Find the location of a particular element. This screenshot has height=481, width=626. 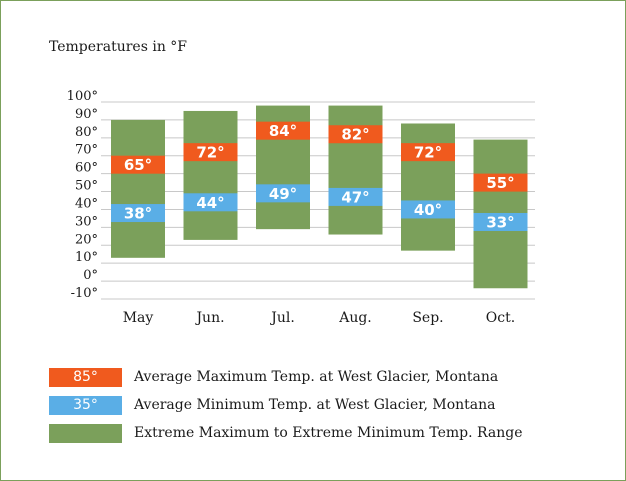

avg-min-label: 38° is located at coordinates (138, 214).